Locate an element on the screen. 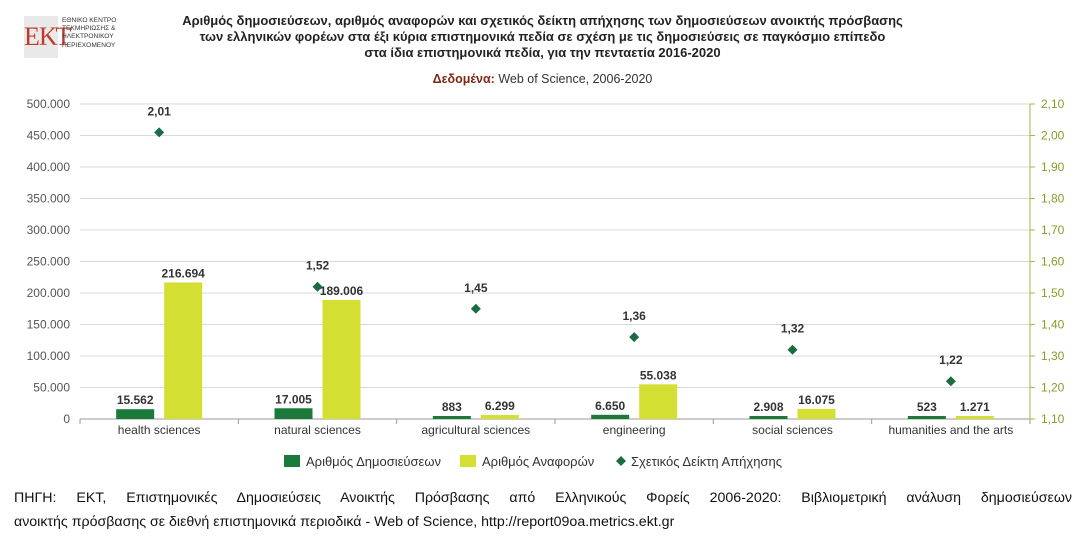  logo-line: ΕΘΝΙΚΟ ΚΕΝΤΡΟ is located at coordinates (89, 20).